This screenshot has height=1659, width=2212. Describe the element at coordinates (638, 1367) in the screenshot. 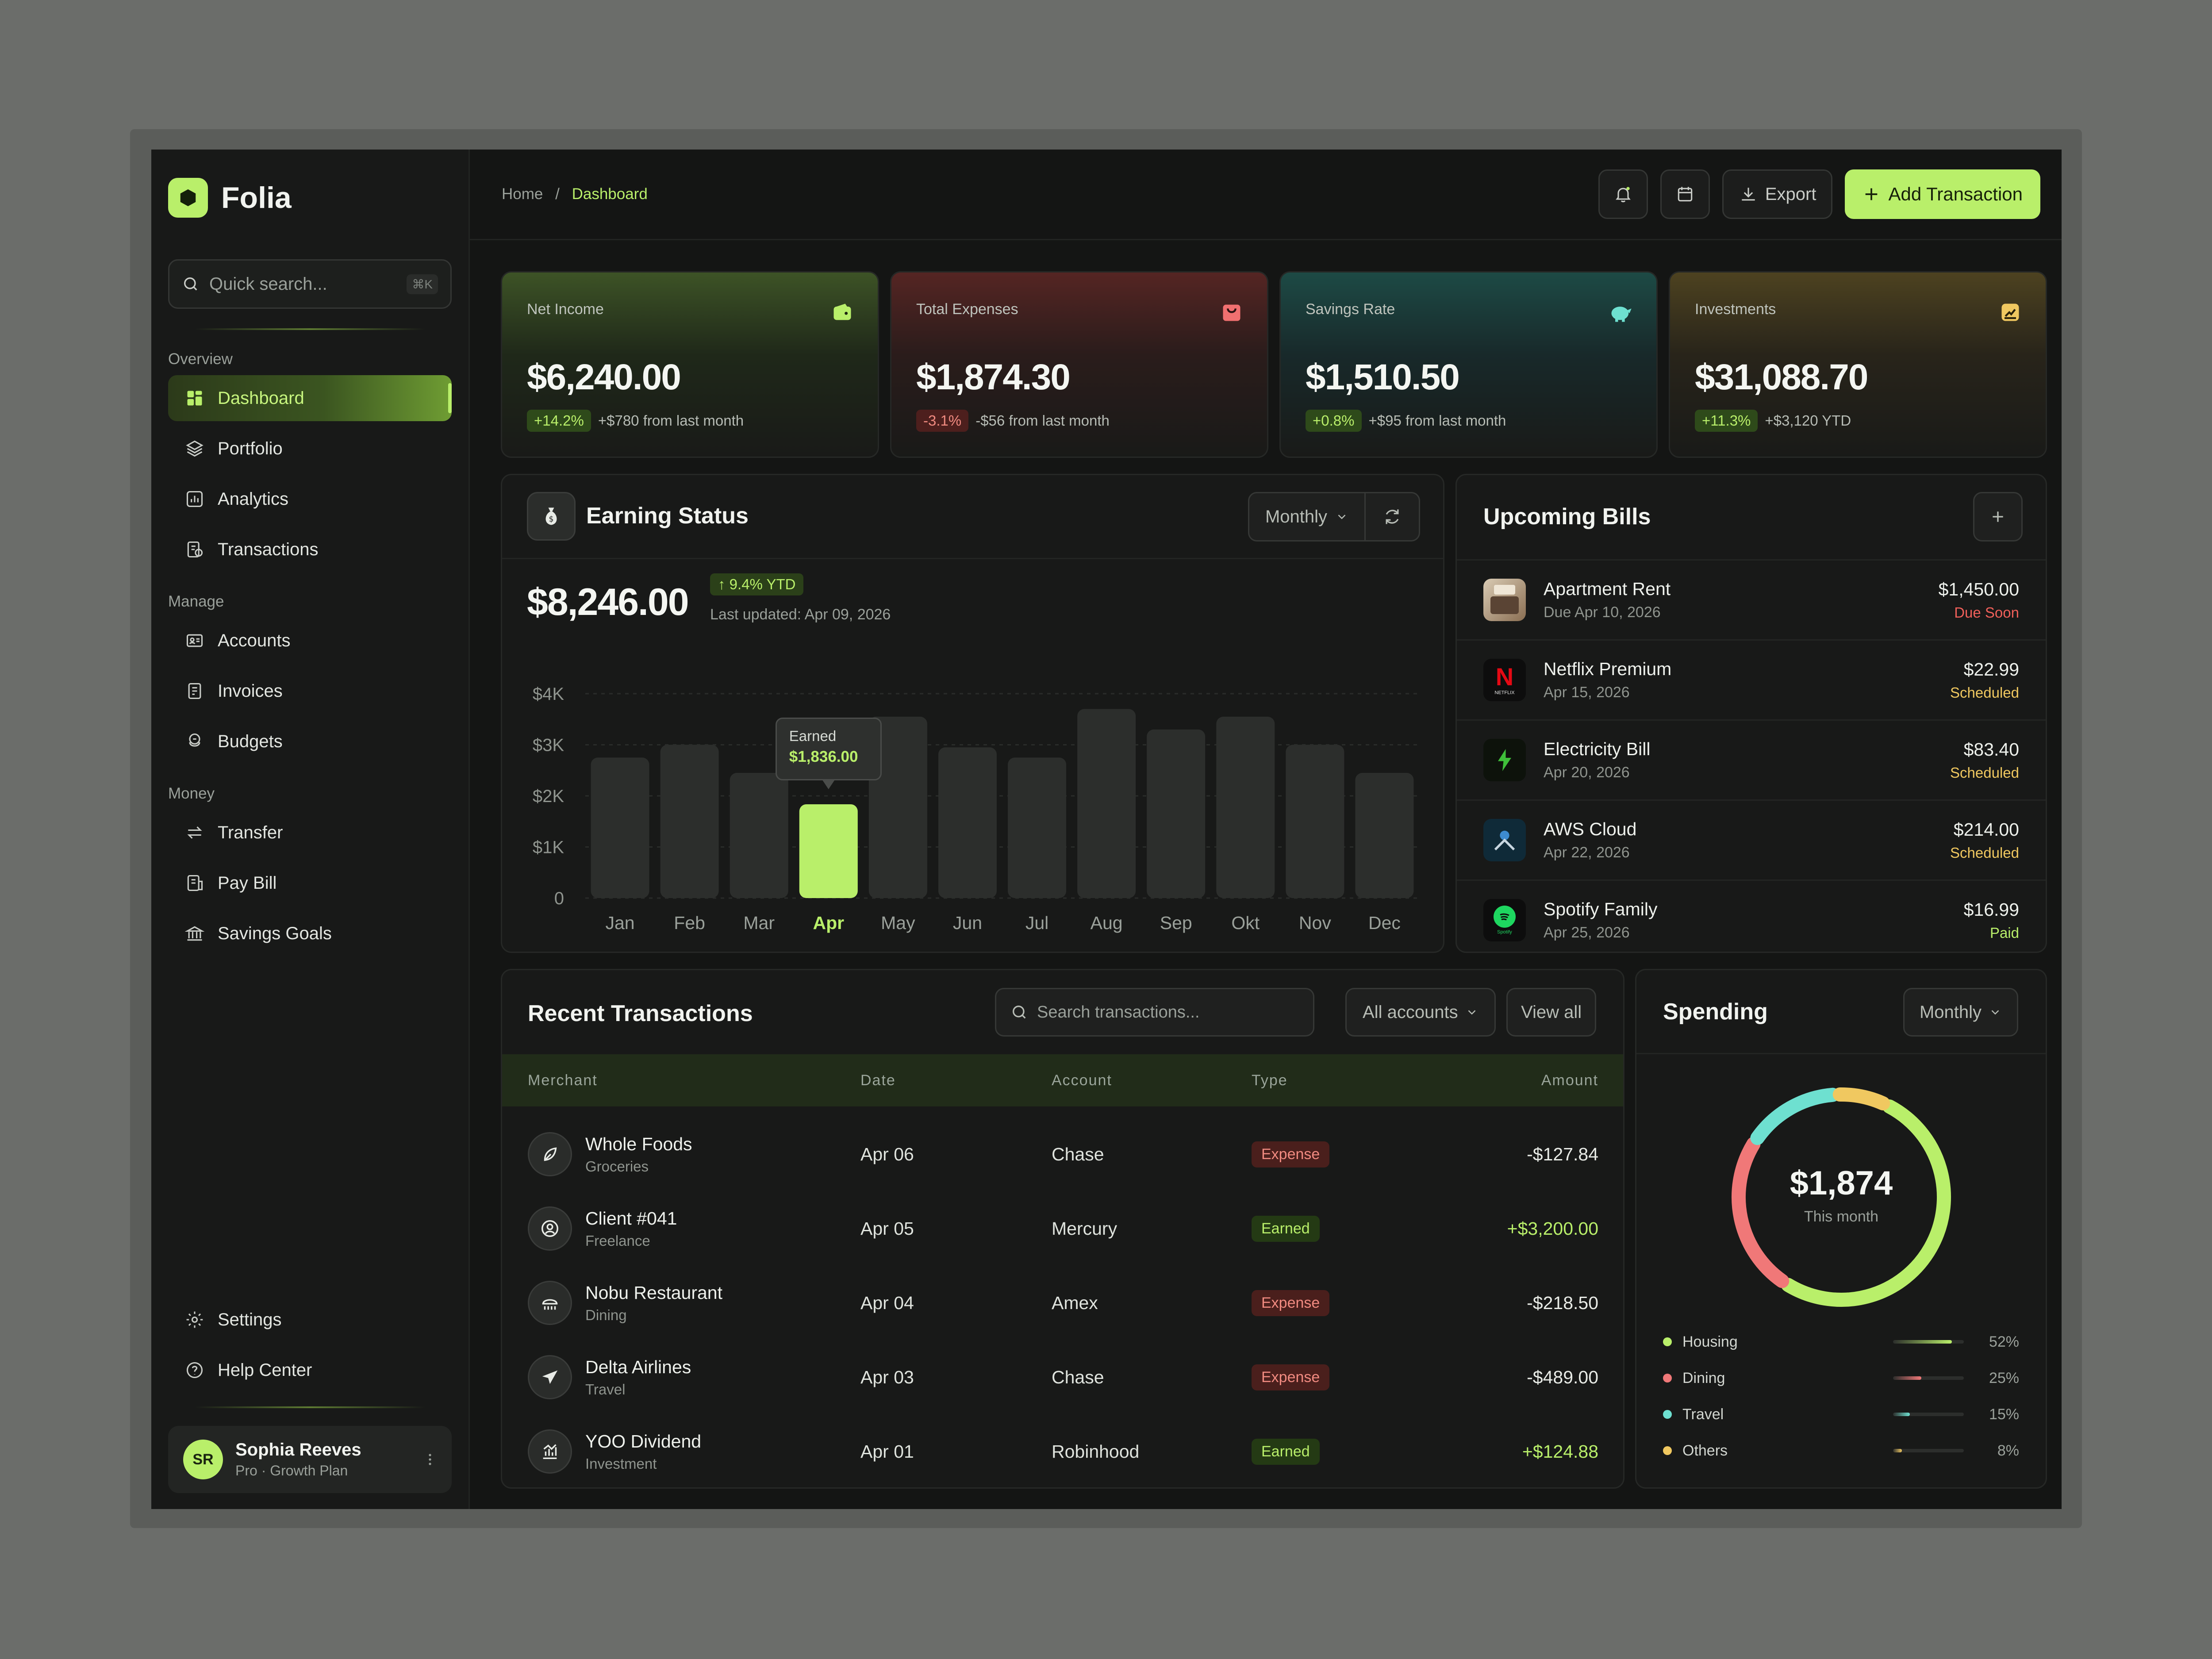

I see `merchant-name: Delta Airlines` at that location.